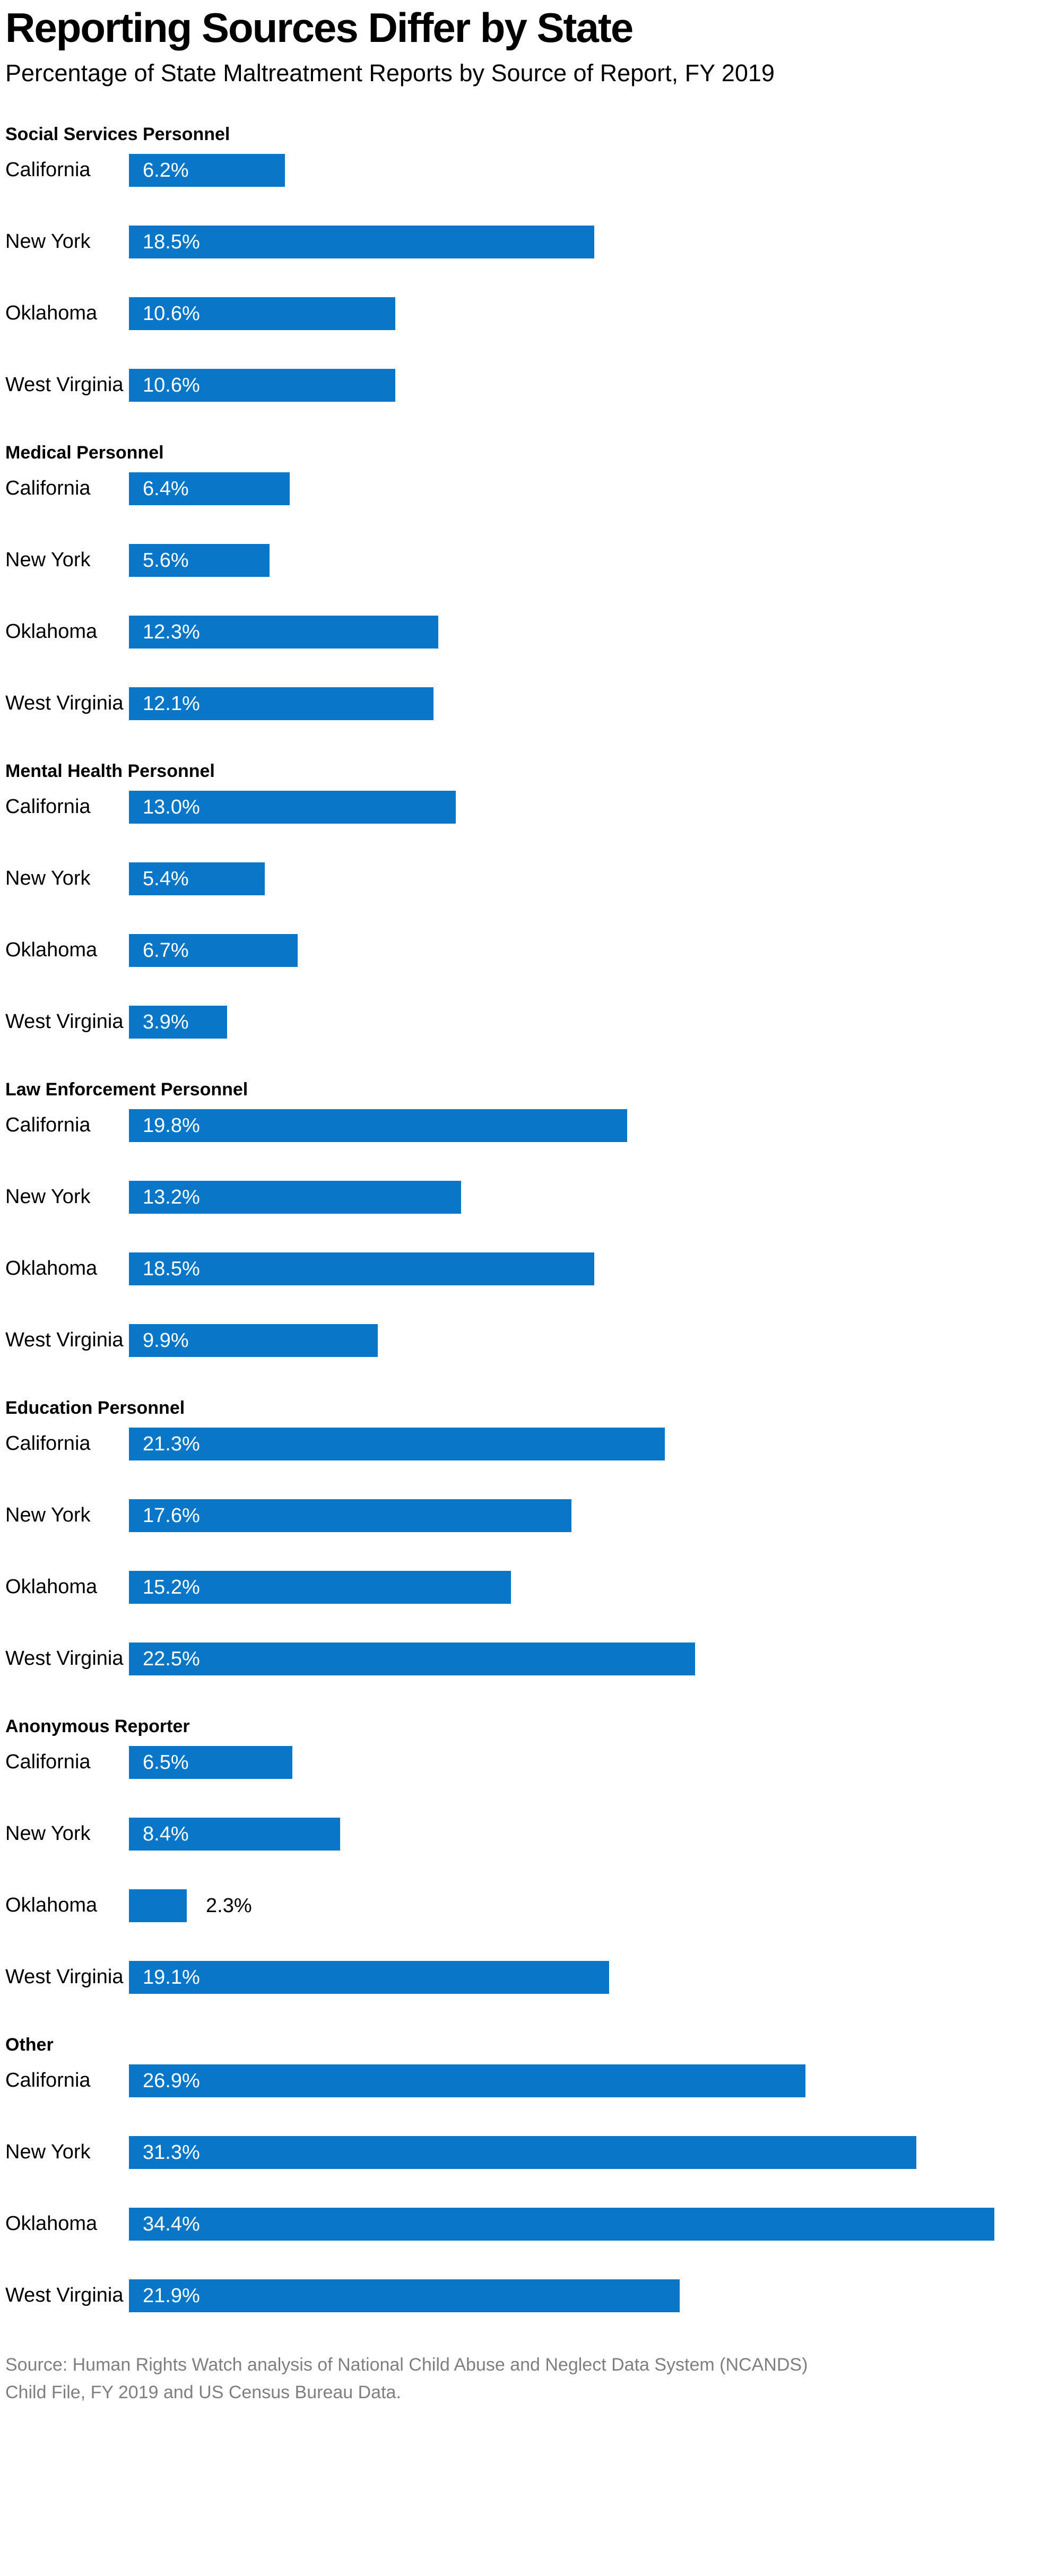  What do you see at coordinates (593, 879) in the screenshot?
I see `bar-track: 5.4%` at bounding box center [593, 879].